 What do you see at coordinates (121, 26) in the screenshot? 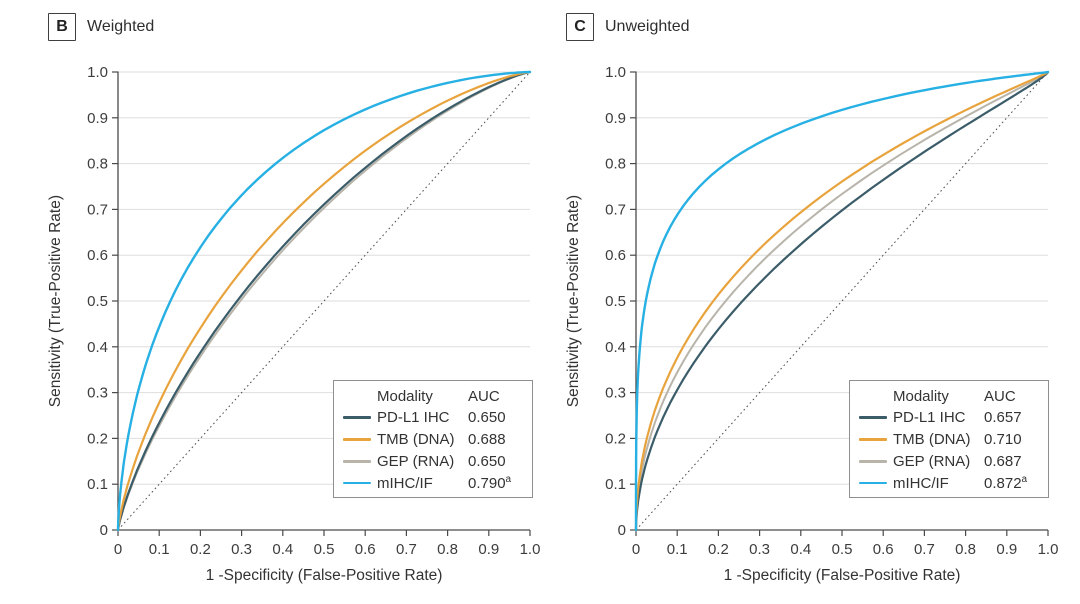
I see `panel-b-title: Weighted` at bounding box center [121, 26].